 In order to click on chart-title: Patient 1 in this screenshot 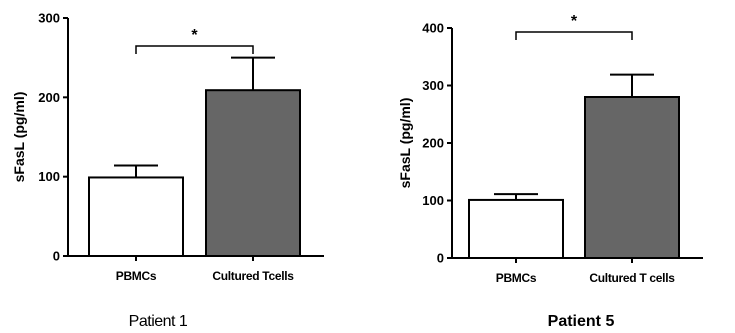, I will do `click(158, 321)`.